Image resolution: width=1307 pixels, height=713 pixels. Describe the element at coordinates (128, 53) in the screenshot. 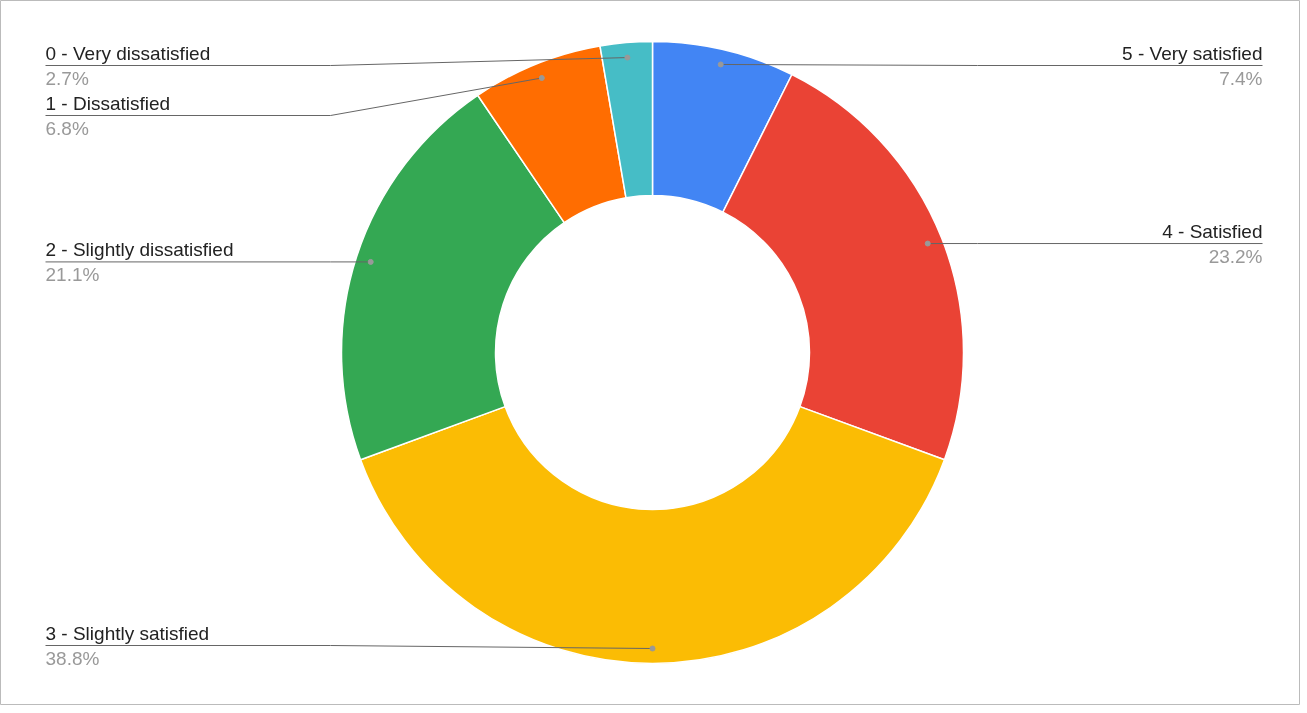

I see `slice-label: 0 - Very dissatisfied` at that location.